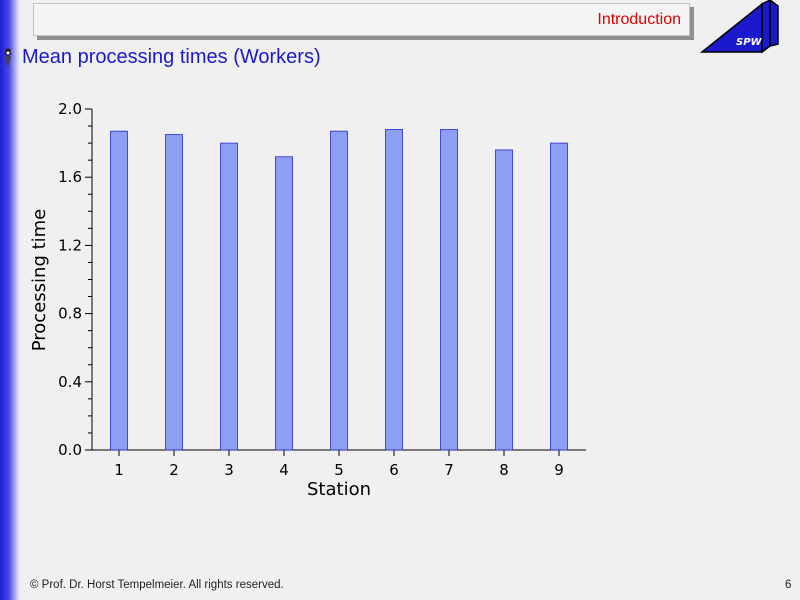 Image resolution: width=800 pixels, height=600 pixels. Describe the element at coordinates (504, 470) in the screenshot. I see `x-tick-label: 8` at that location.